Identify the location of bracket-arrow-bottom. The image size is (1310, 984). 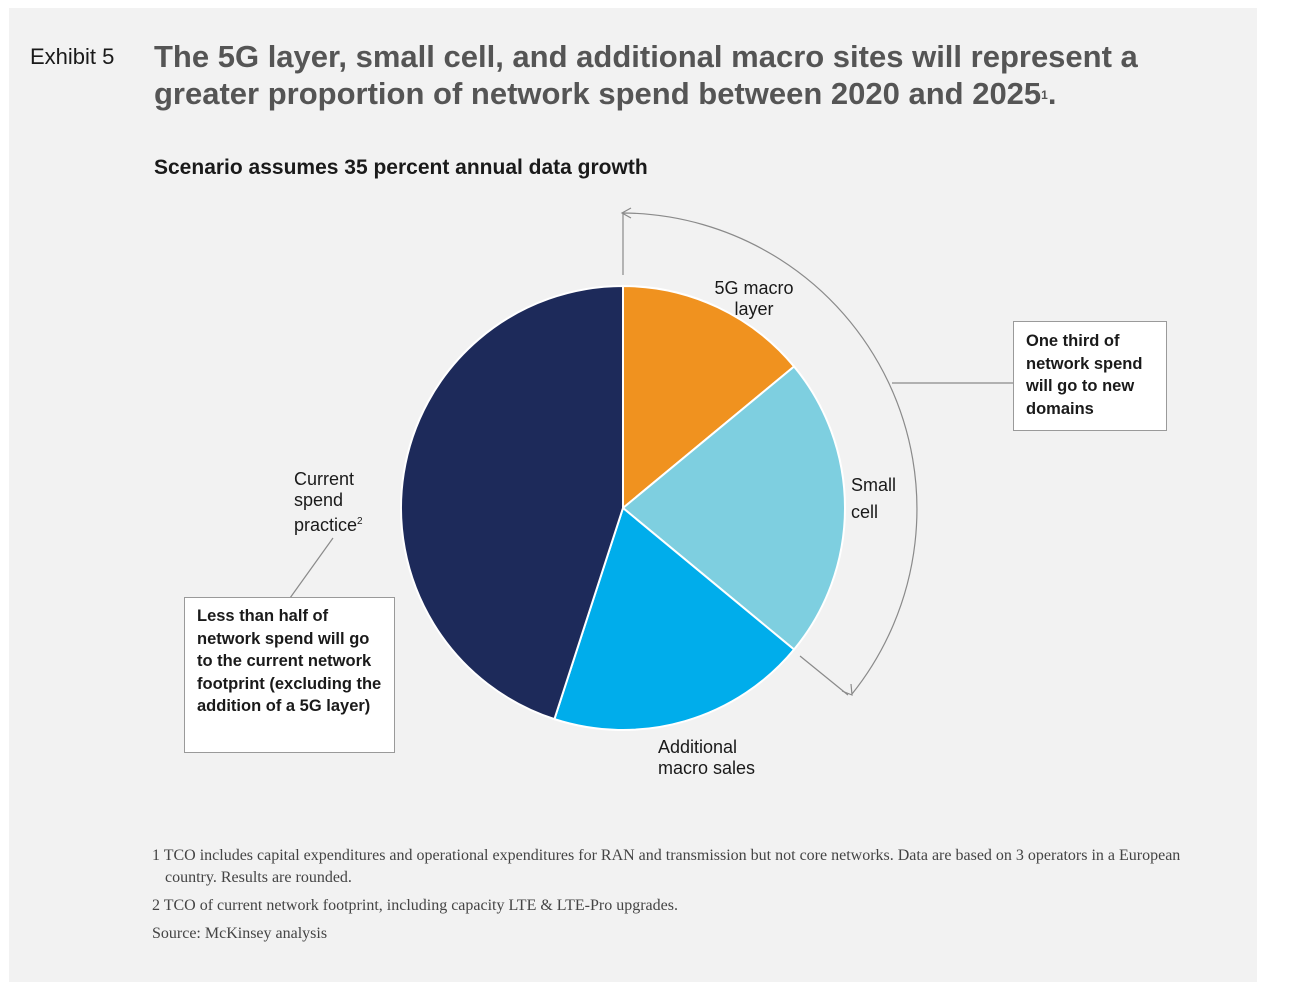
(847, 689).